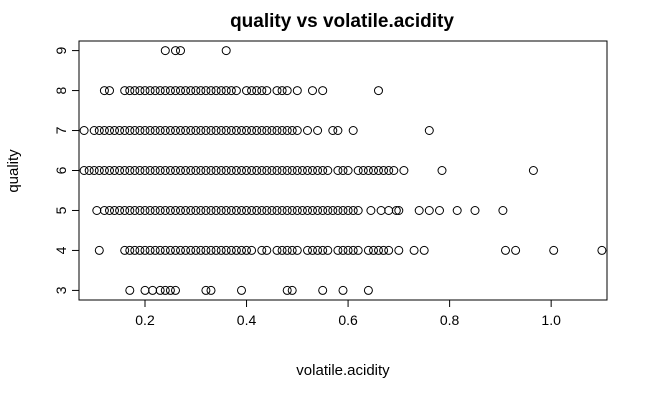 Image resolution: width=648 pixels, height=400 pixels. I want to click on x-axis: 0.2 0.4 0.6 0.8 1.0, so click(348, 313).